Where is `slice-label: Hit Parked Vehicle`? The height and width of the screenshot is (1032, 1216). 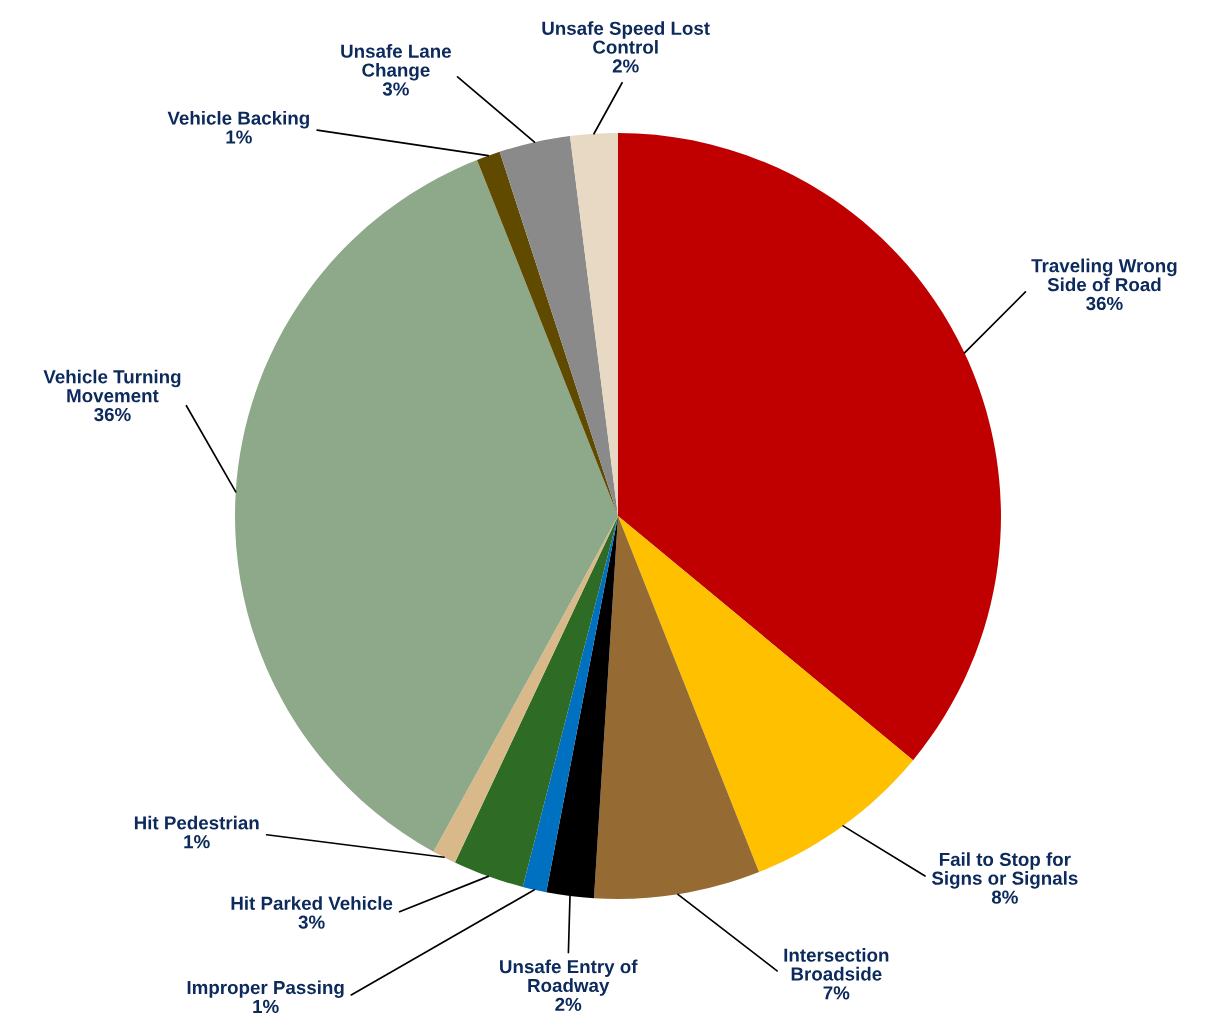
slice-label: Hit Parked Vehicle is located at coordinates (312, 903).